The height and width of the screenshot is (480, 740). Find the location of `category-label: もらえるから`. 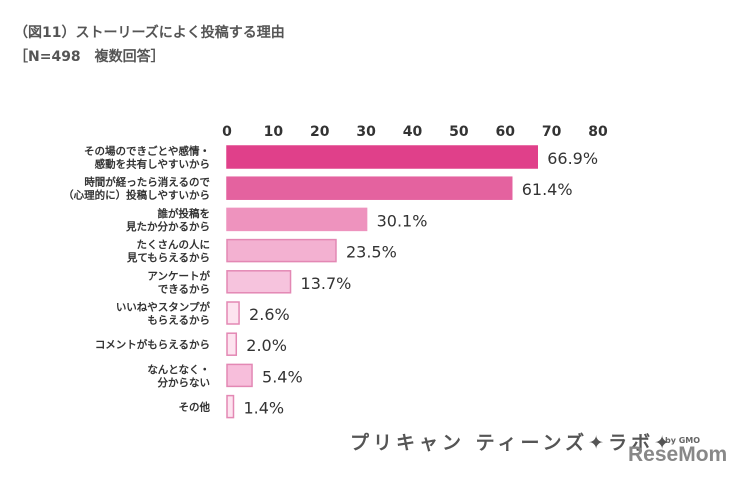

category-label: もらえるから is located at coordinates (178, 321).